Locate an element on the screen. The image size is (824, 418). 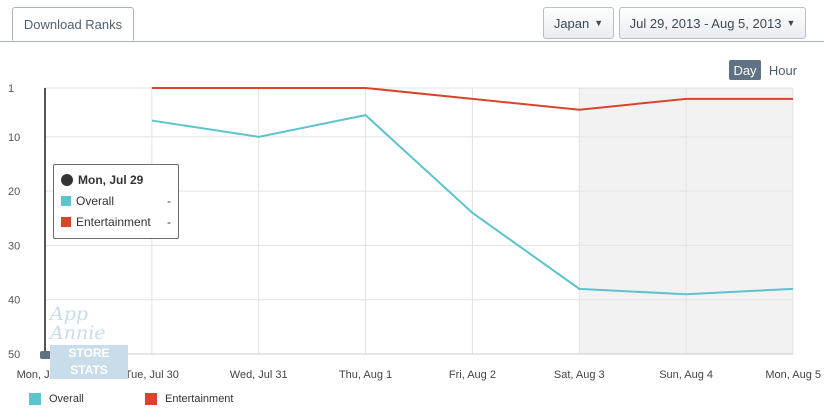
x-tick-label: Wed, Jul 31 is located at coordinates (259, 375).